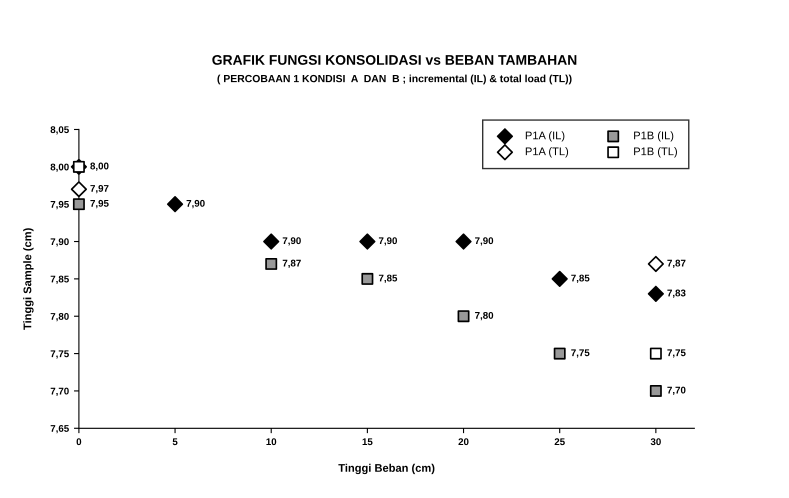 This screenshot has height=498, width=789. What do you see at coordinates (386, 469) in the screenshot?
I see `x-axis-title: Tinggi Beban (cm)` at bounding box center [386, 469].